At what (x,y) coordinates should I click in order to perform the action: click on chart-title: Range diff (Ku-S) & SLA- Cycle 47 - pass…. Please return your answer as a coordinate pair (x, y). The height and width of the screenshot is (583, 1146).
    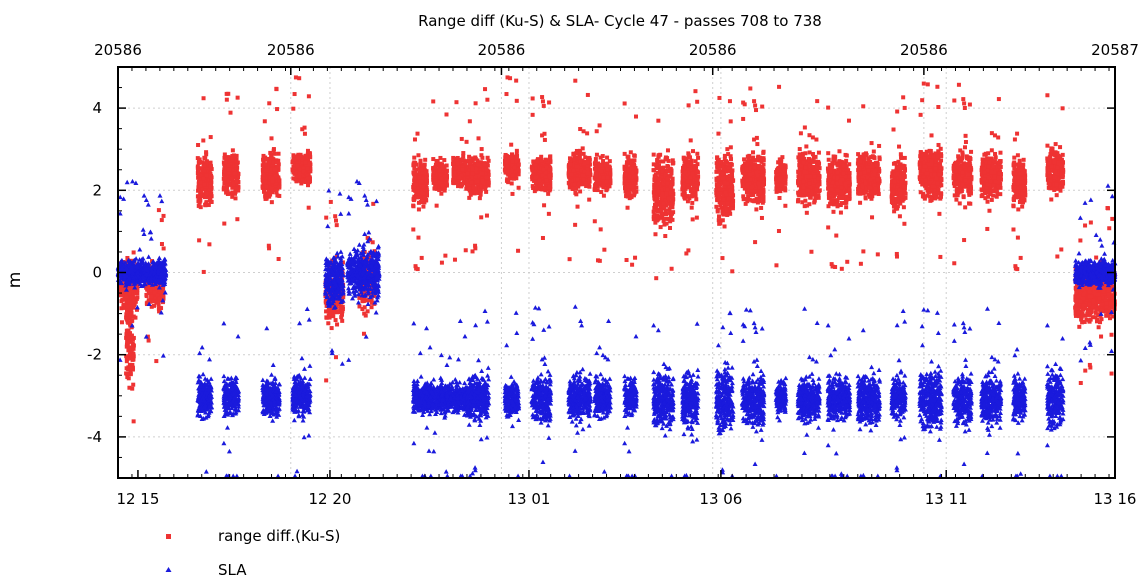
    Looking at the image, I should click on (620, 21).